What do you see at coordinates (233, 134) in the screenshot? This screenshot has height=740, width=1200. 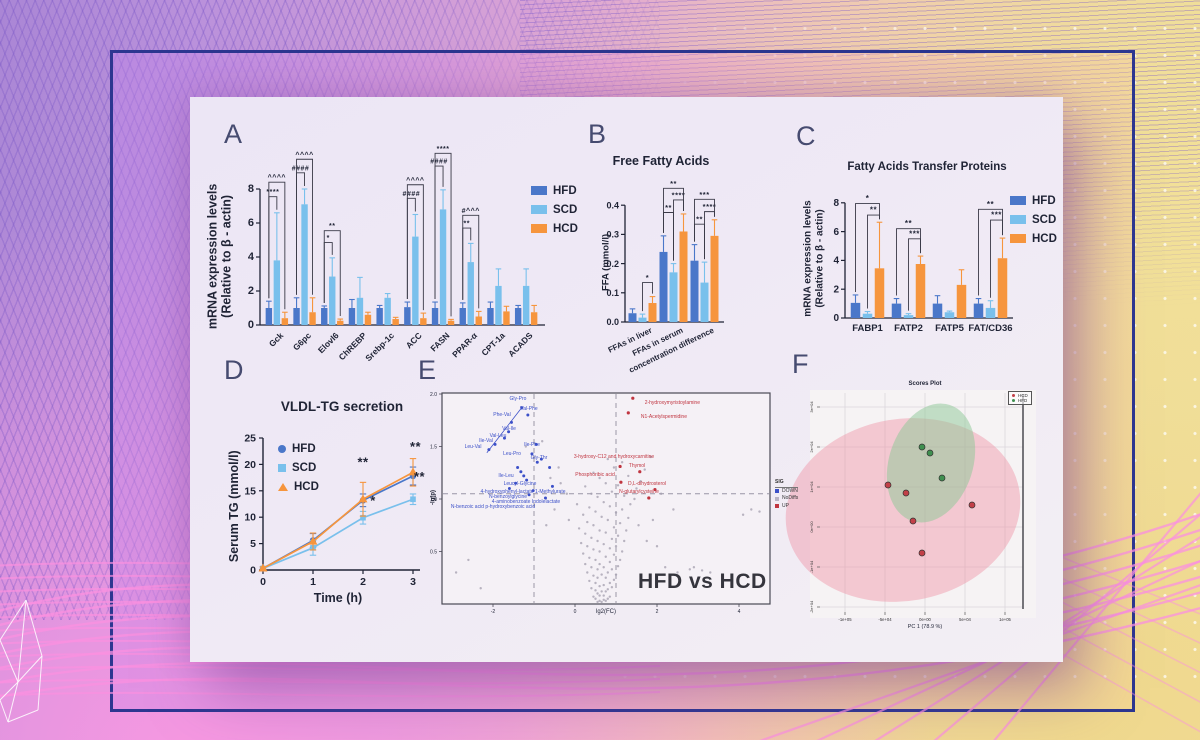 I see `panel-a-label: A` at bounding box center [233, 134].